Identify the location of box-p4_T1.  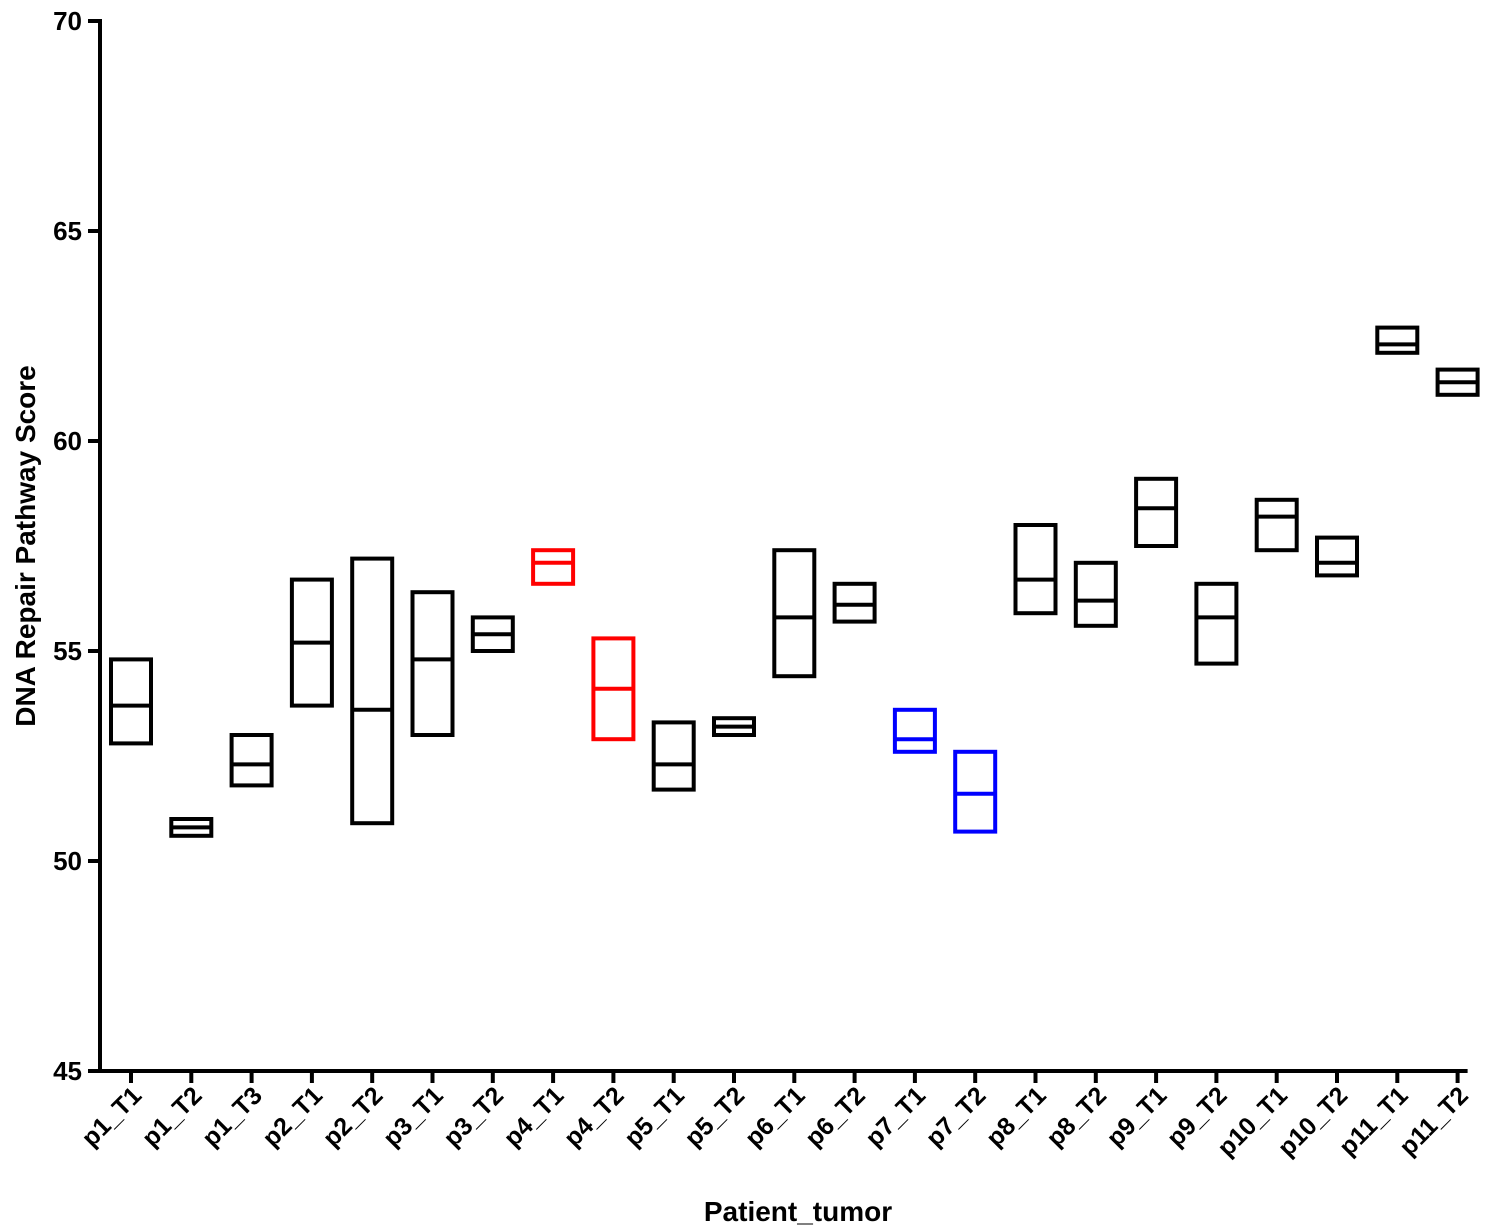
(553, 567).